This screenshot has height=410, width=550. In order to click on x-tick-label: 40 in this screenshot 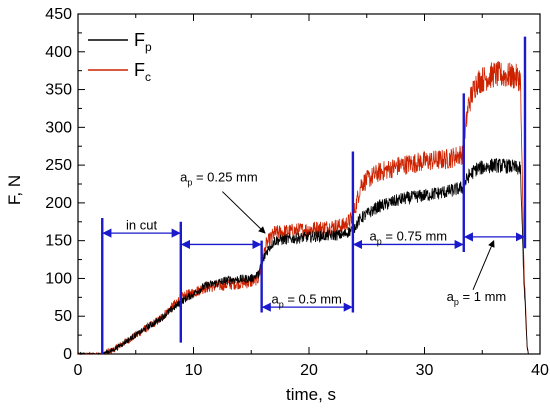, I will do `click(540, 370)`.